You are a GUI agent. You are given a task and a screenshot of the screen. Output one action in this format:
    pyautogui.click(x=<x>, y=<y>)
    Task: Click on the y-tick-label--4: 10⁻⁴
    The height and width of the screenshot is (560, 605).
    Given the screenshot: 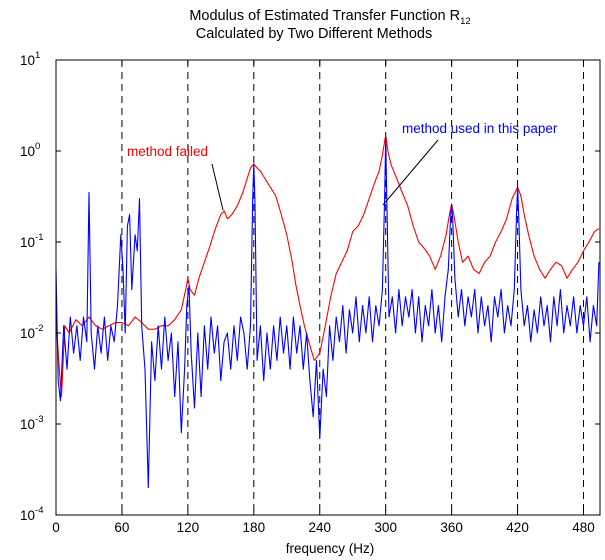 What is the action you would take?
    pyautogui.click(x=31, y=514)
    